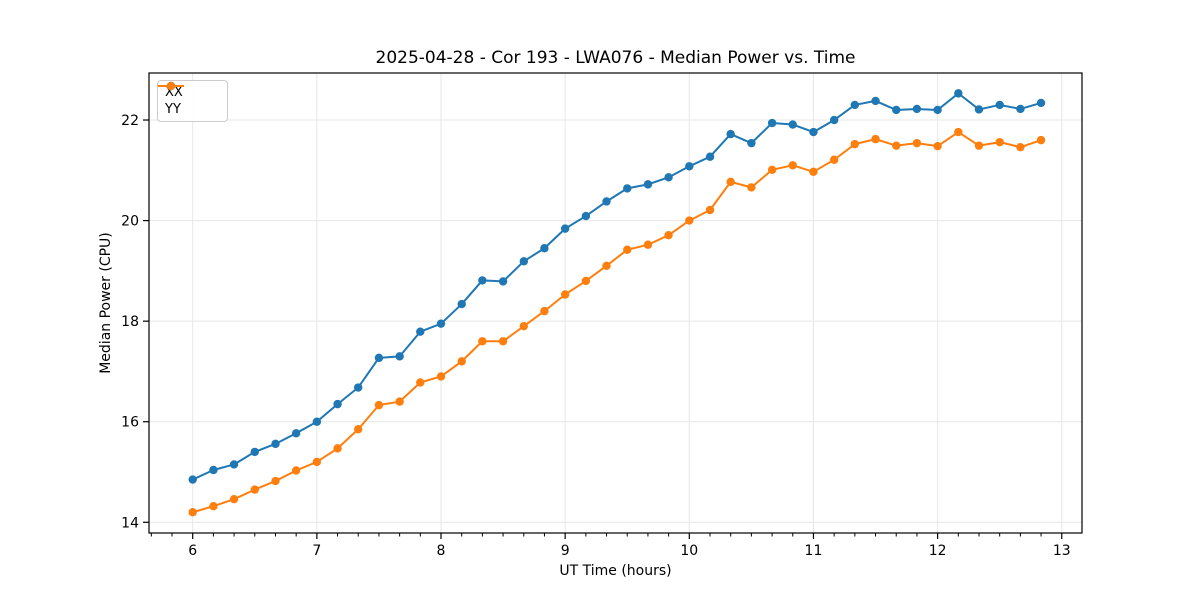  What do you see at coordinates (938, 551) in the screenshot?
I see `tick-label: 12` at bounding box center [938, 551].